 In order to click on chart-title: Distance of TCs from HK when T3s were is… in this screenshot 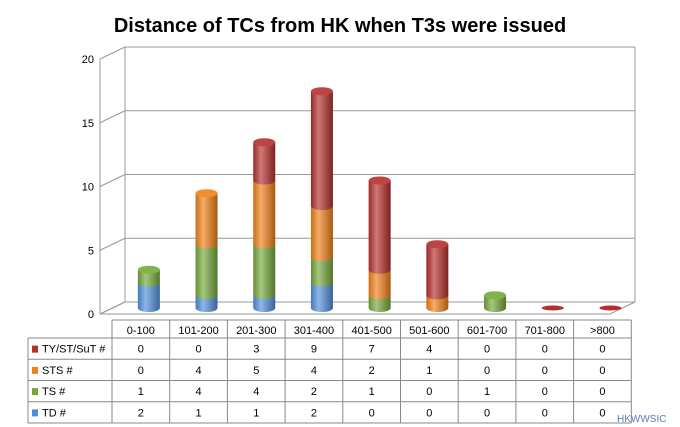, I will do `click(340, 26)`.